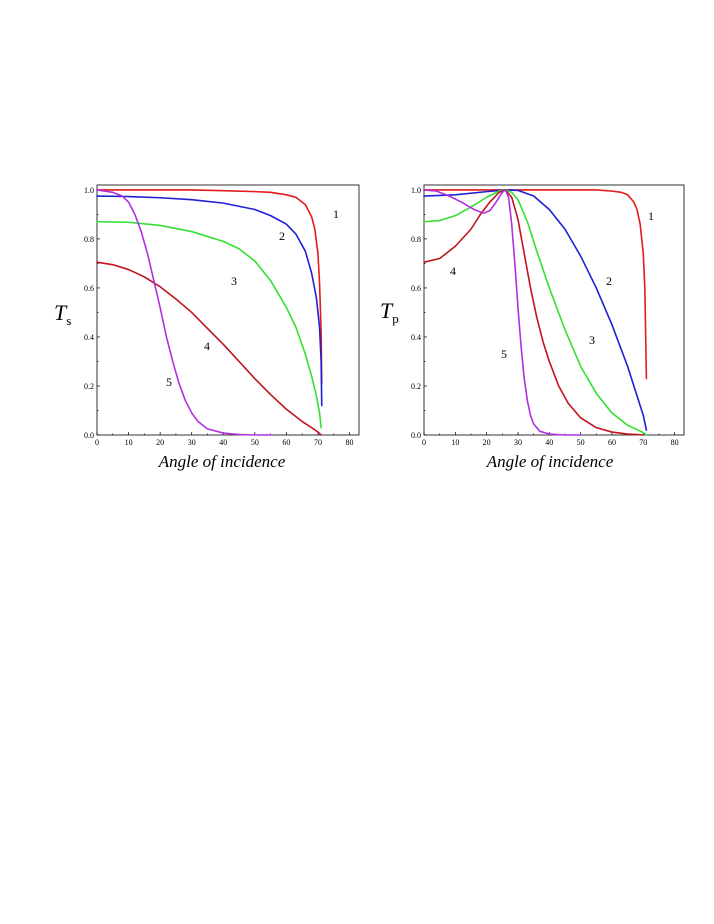 Image resolution: width=714 pixels, height=924 pixels. I want to click on y-axis-label: Tp, so click(389, 312).